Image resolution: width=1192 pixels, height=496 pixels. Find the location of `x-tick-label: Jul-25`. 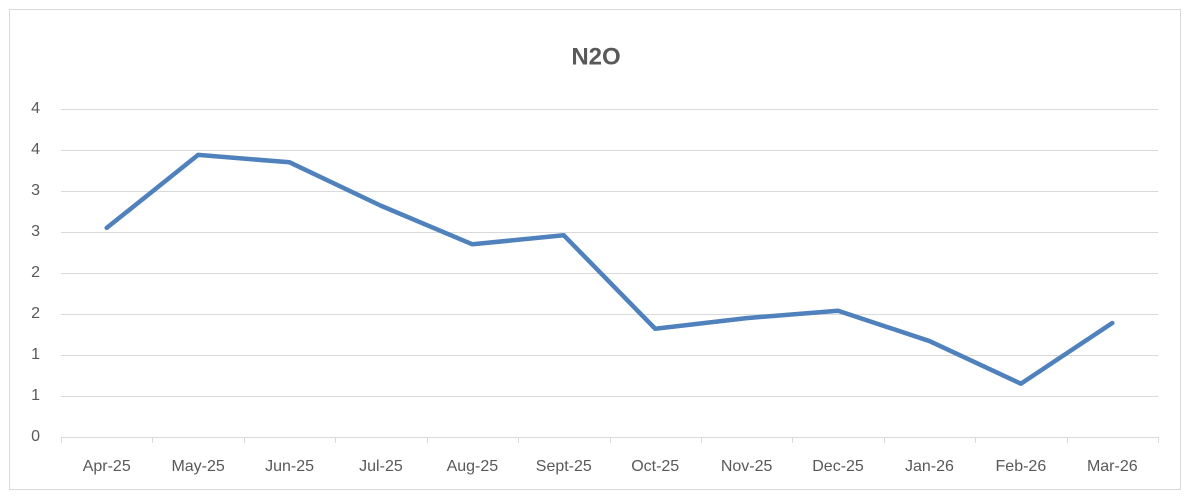

x-tick-label: Jul-25 is located at coordinates (381, 466).